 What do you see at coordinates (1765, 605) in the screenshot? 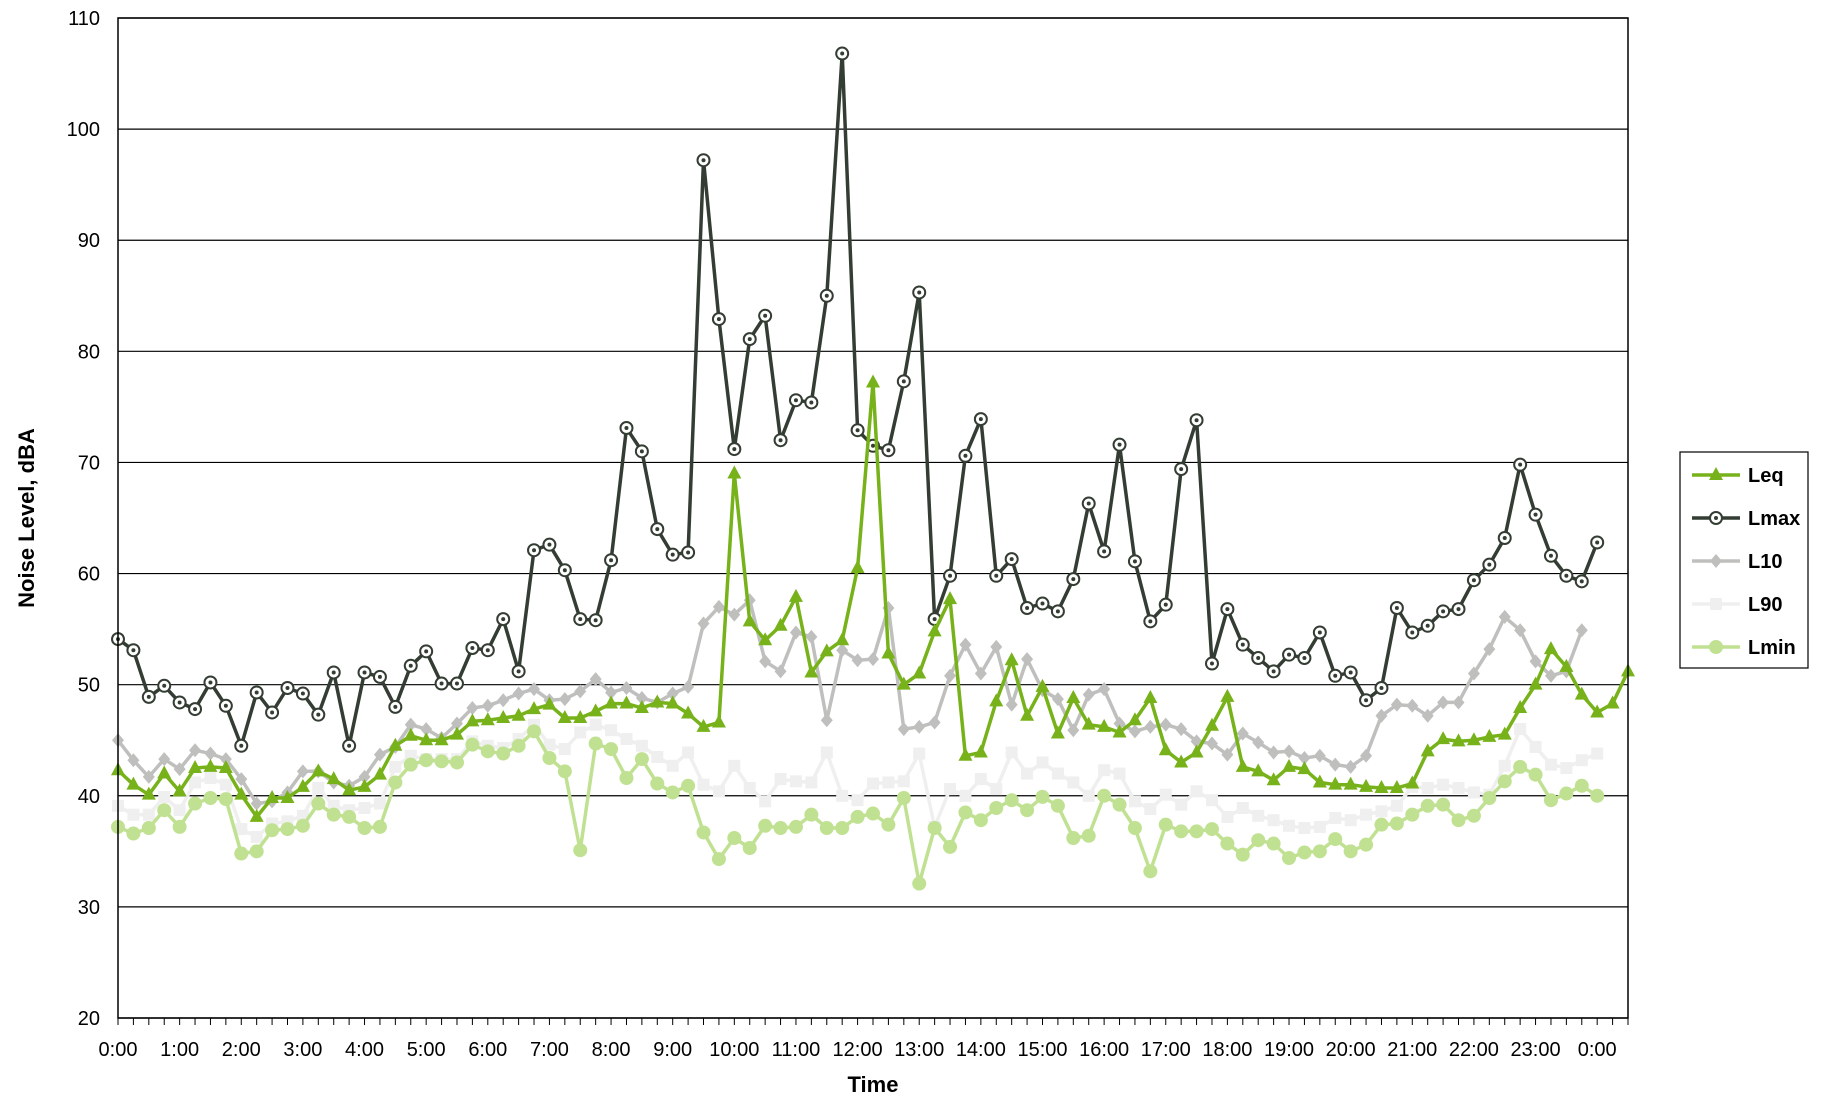
I see `legend-label: L90` at bounding box center [1765, 605].